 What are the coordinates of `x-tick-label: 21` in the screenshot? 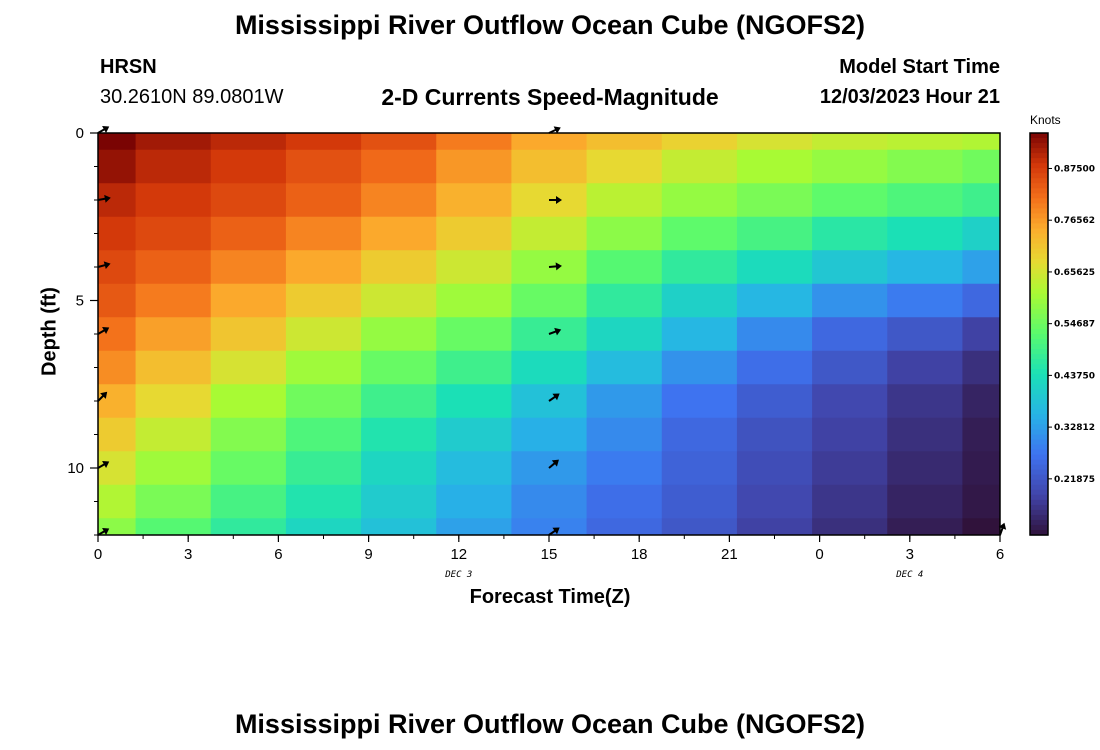 It's located at (729, 554).